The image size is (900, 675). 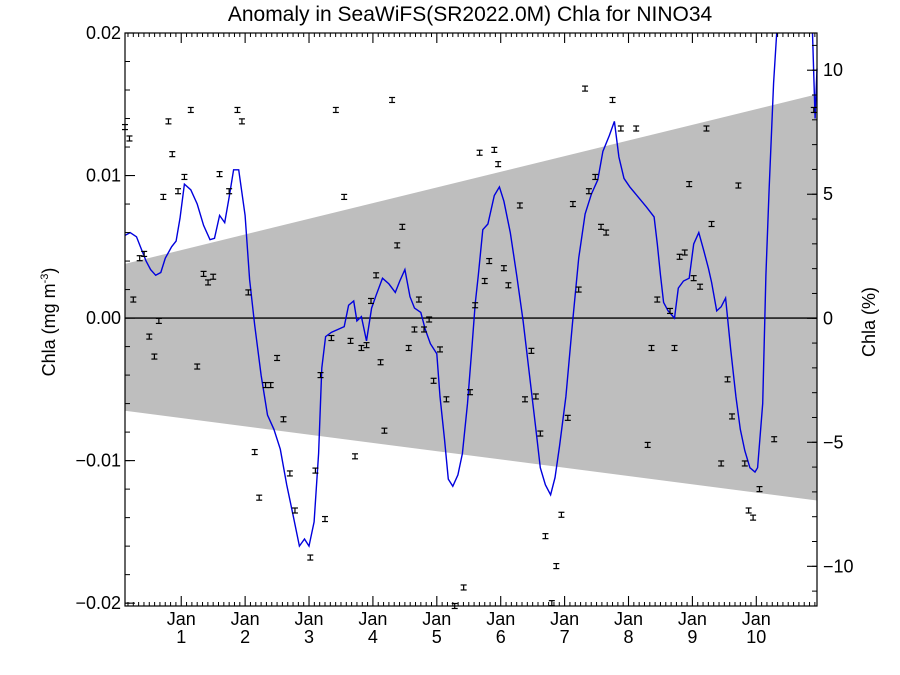 What do you see at coordinates (309, 637) in the screenshot?
I see `x-tick-label-year: 3` at bounding box center [309, 637].